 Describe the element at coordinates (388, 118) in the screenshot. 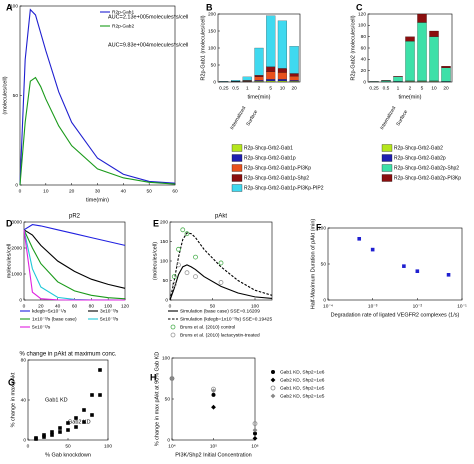

I see `annotation: Internalized` at that location.